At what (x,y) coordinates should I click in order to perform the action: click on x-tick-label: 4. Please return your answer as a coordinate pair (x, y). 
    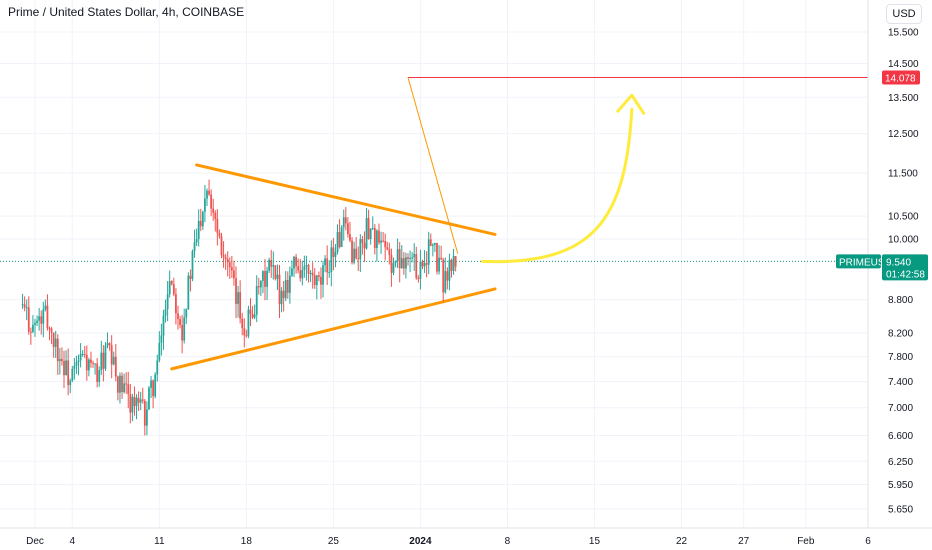
    Looking at the image, I should click on (73, 541).